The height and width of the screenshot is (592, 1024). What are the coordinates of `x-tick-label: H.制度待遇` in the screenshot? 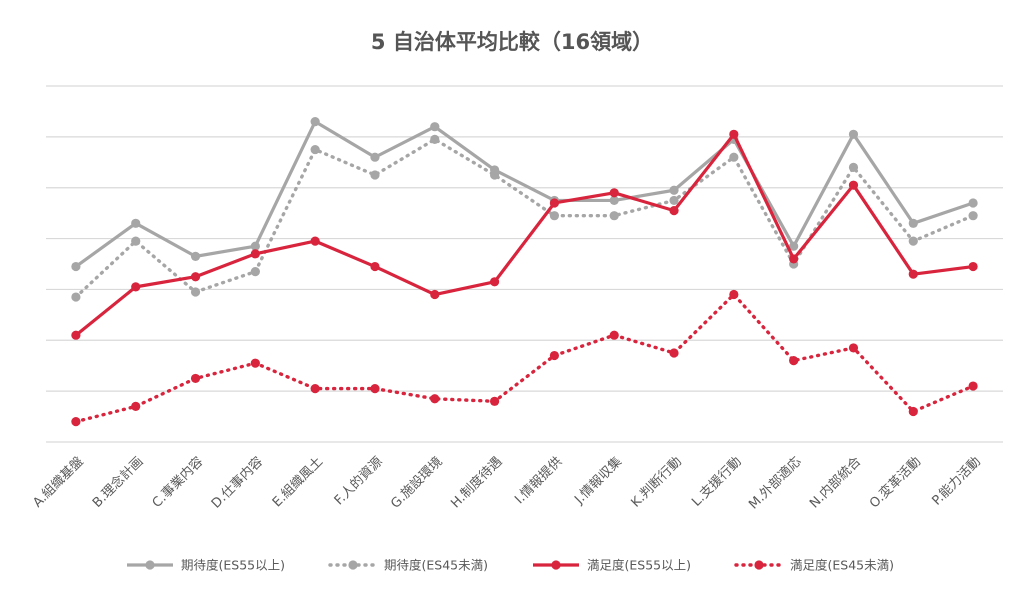 It's located at (477, 483).